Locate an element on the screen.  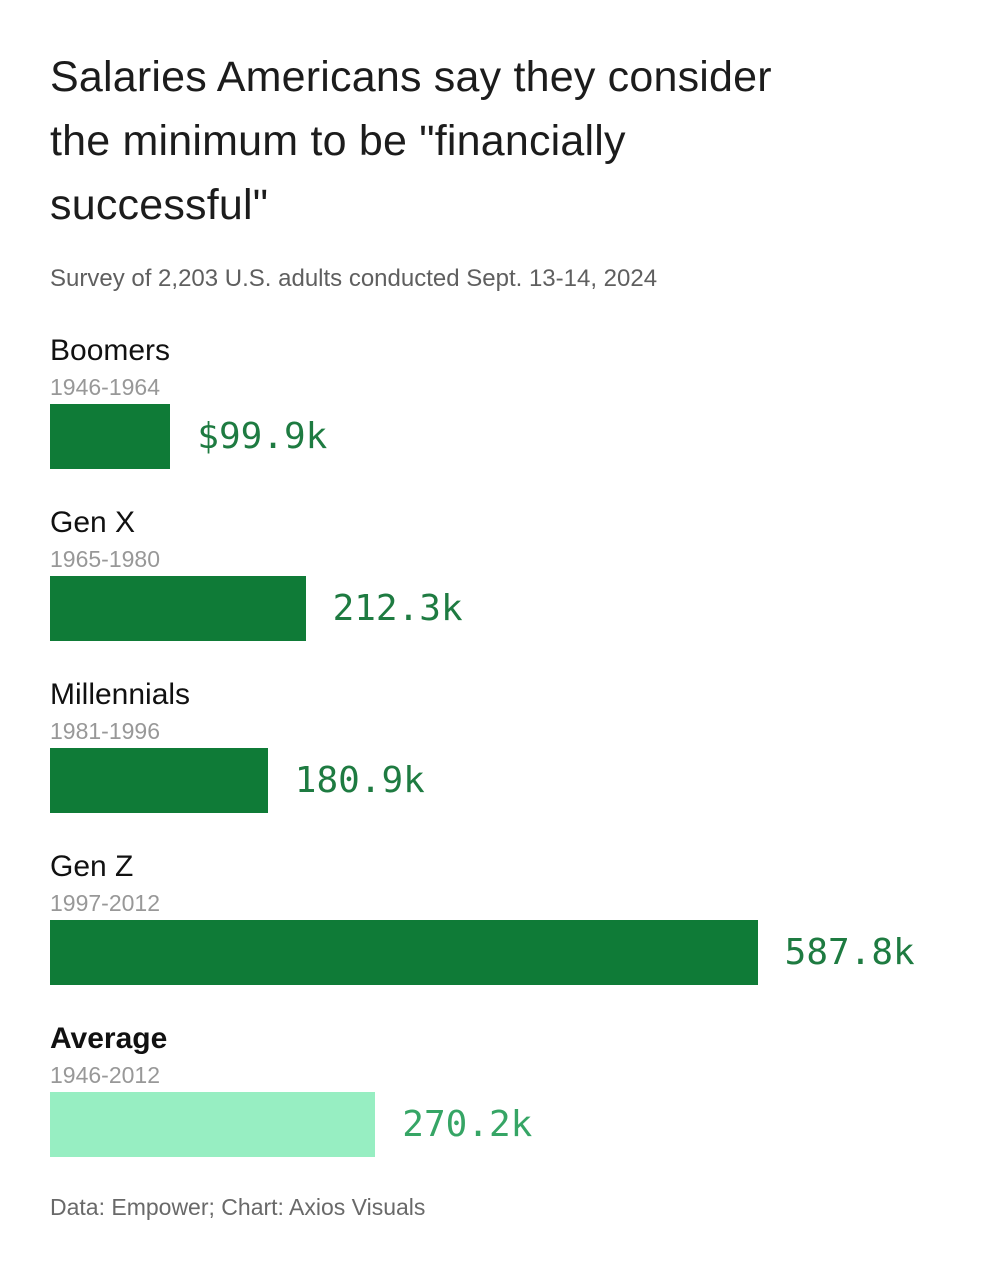
category-label: Average is located at coordinates (109, 1038).